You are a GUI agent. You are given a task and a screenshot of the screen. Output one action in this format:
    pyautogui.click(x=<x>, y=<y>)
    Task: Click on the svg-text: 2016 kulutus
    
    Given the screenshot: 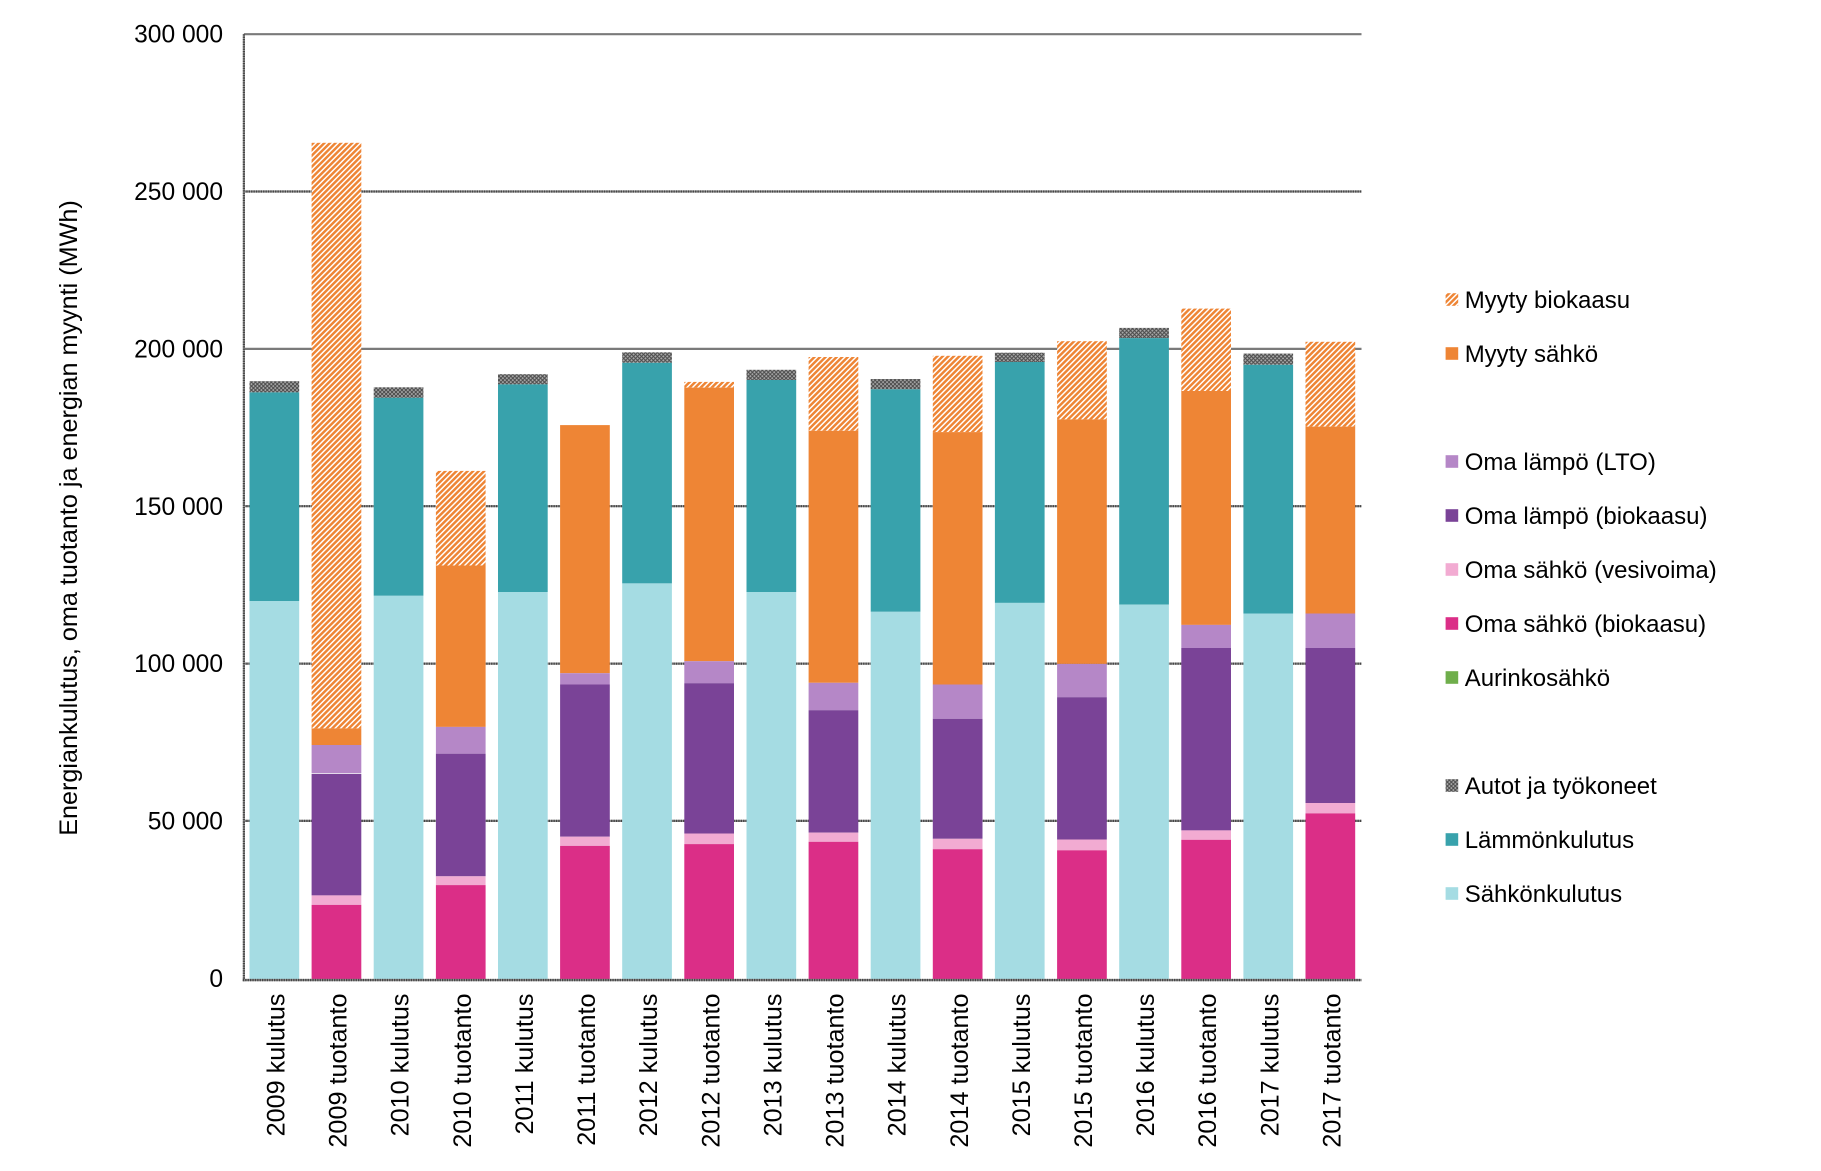 What is the action you would take?
    pyautogui.click(x=1146, y=1065)
    